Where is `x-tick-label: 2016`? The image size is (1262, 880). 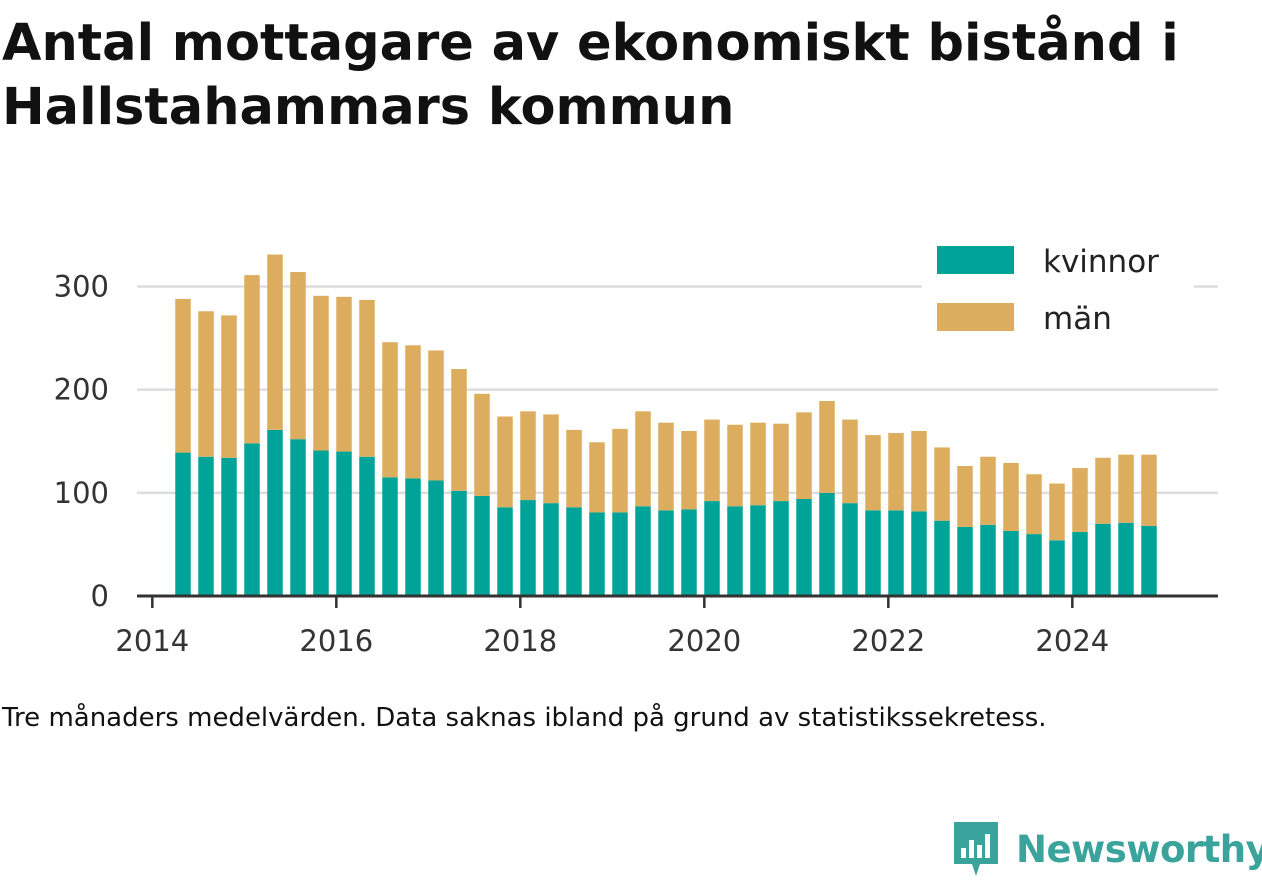 x-tick-label: 2016 is located at coordinates (336, 641).